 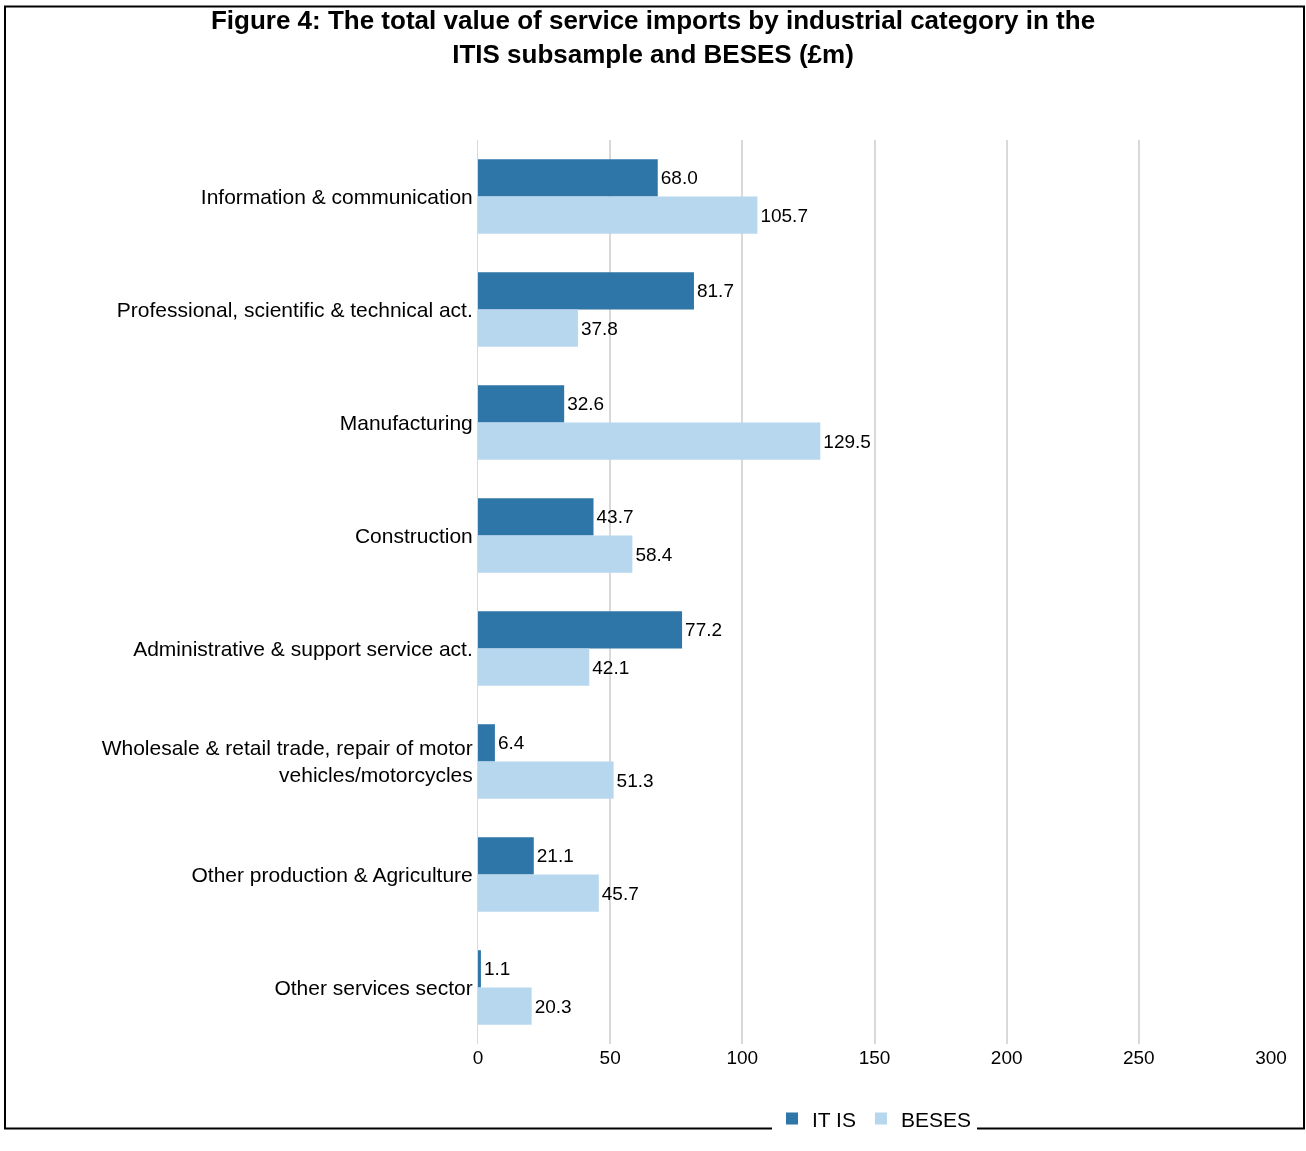 I want to click on data-label: 42.1, so click(x=611, y=667).